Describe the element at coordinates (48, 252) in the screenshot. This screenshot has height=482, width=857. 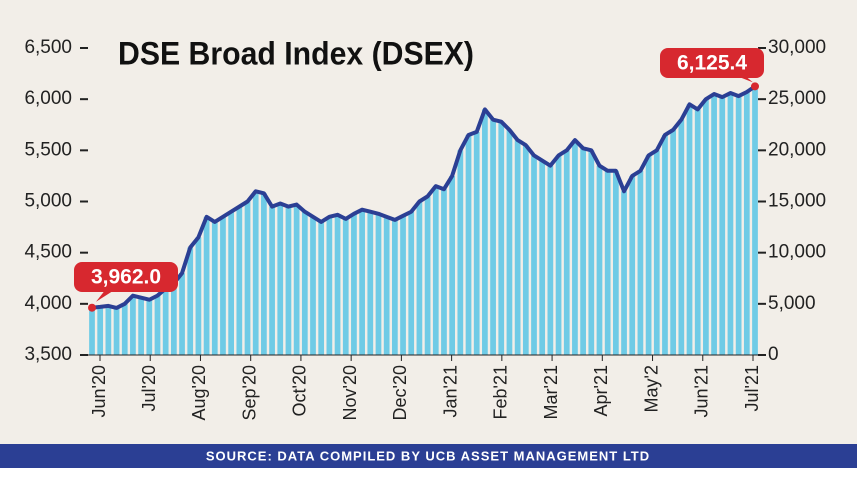
I see `y-tick-label: 4,500` at that location.